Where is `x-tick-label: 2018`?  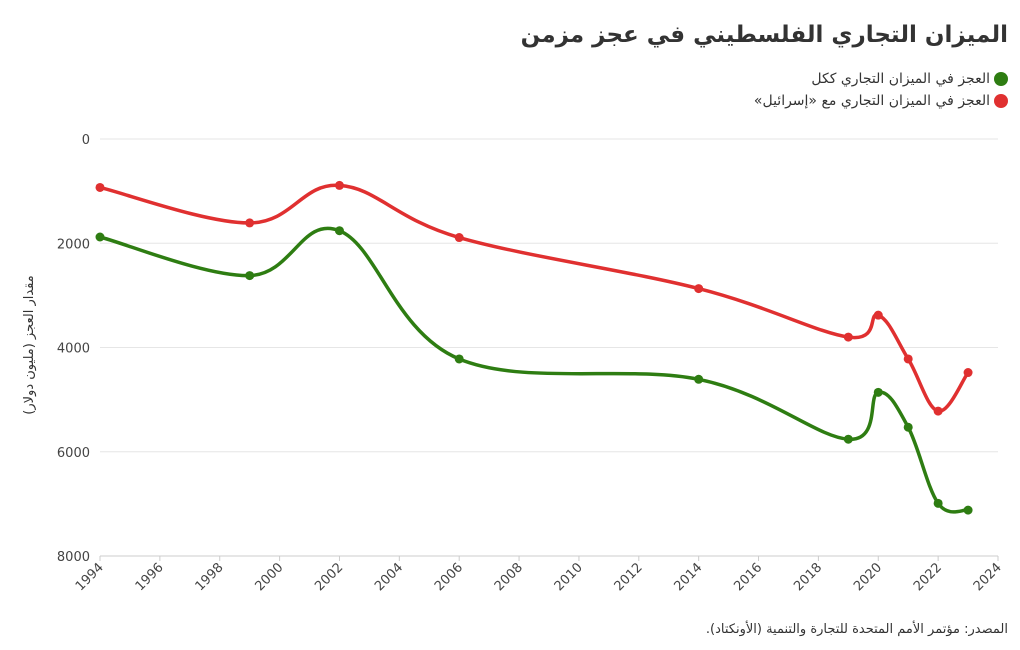
x-tick-label: 2018 is located at coordinates (808, 577).